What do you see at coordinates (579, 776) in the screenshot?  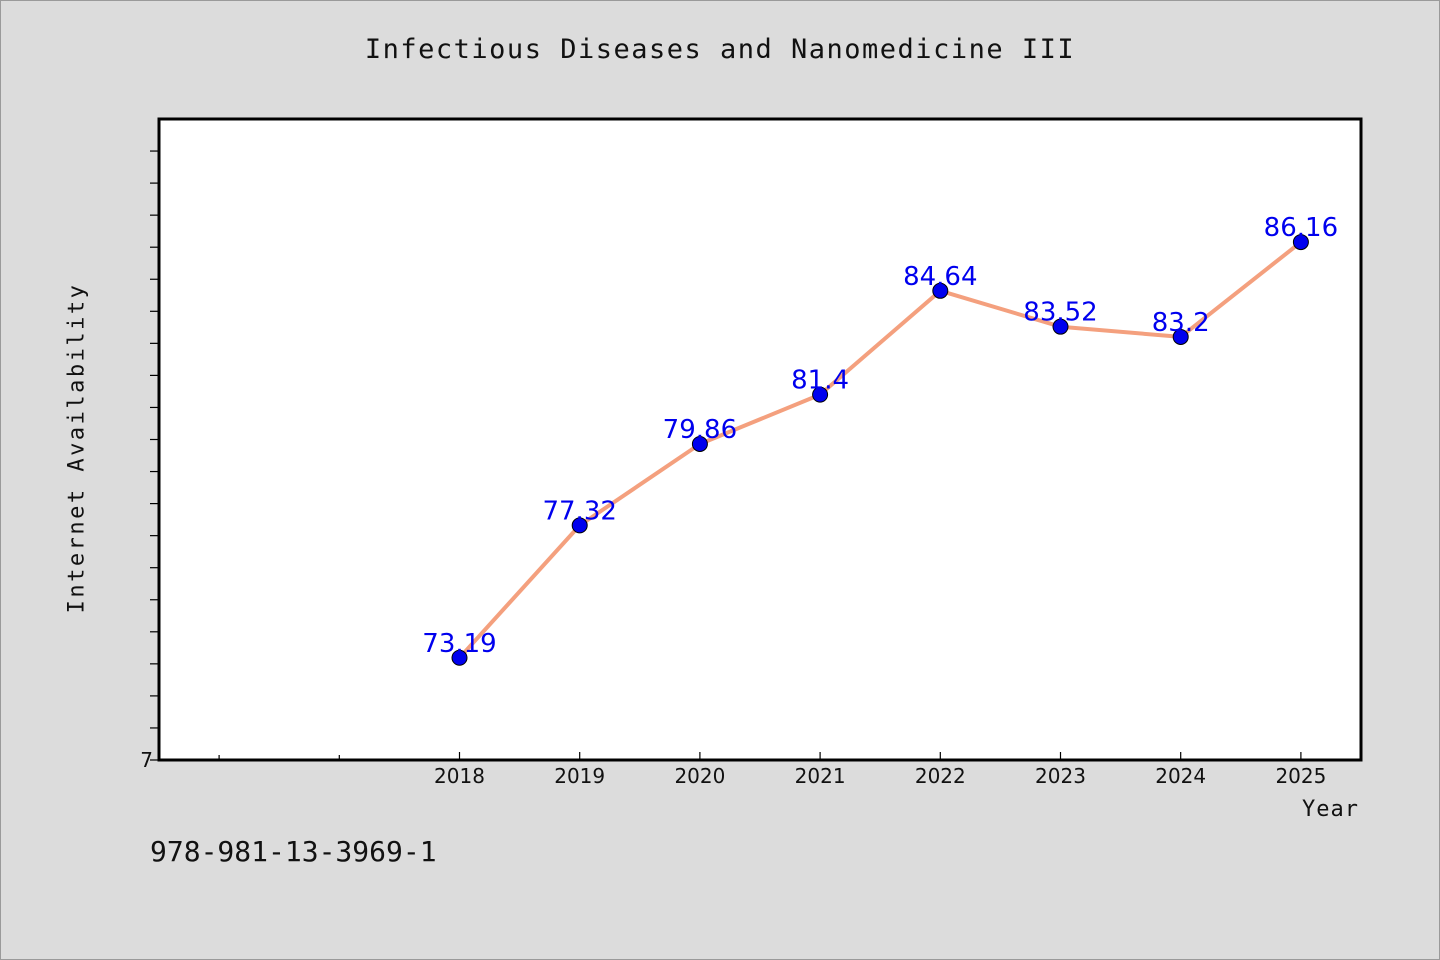 I see `x-tick-label: 2019` at bounding box center [579, 776].